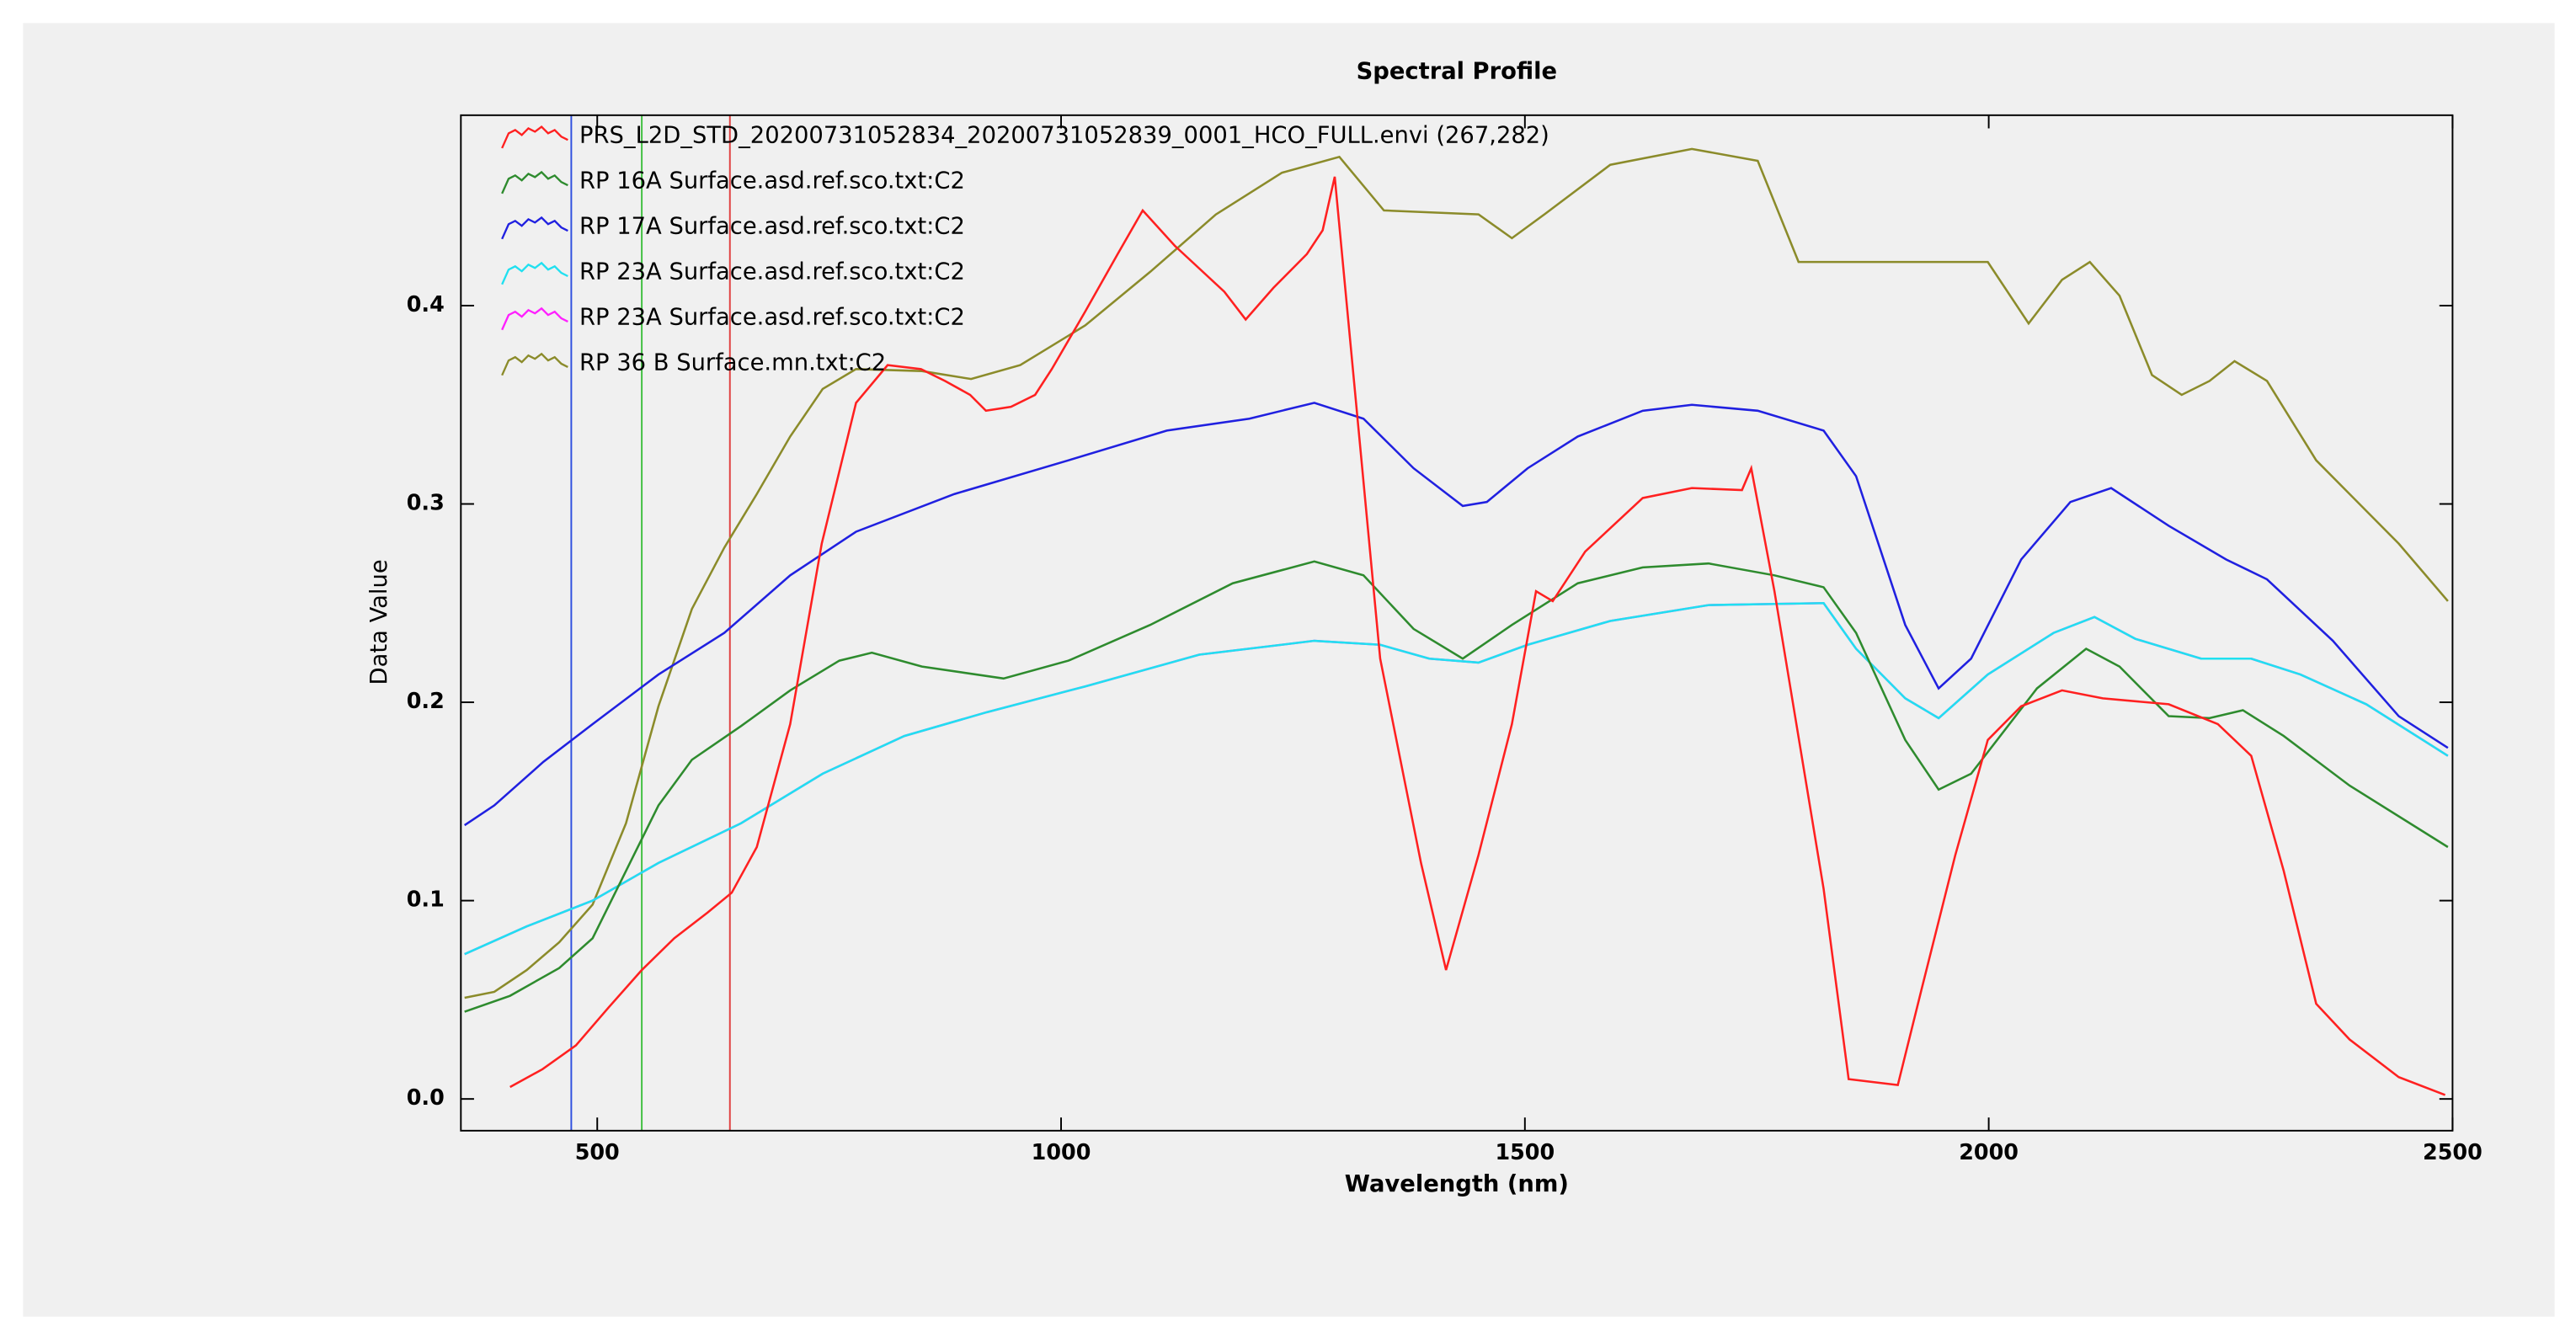  I want to click on y-tick-label: 0.2, so click(426, 701).